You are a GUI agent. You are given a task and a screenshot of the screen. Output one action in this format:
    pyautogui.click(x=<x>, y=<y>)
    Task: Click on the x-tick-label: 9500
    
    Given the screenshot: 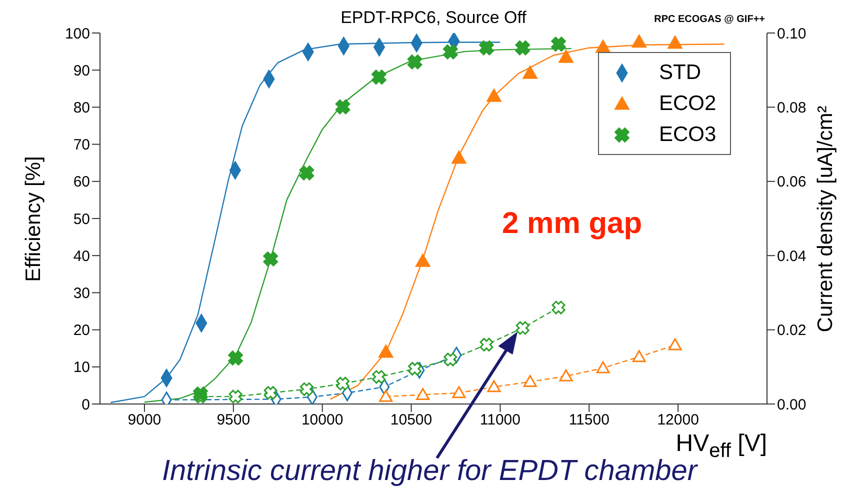 What is the action you would take?
    pyautogui.click(x=233, y=420)
    